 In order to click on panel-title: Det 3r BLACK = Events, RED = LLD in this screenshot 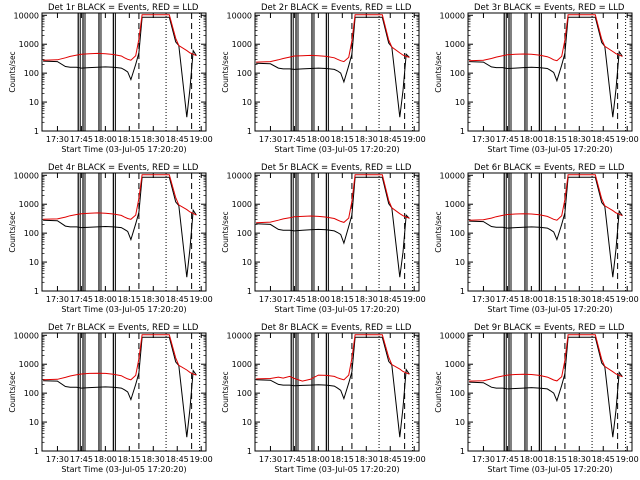, I will do `click(549, 8)`.